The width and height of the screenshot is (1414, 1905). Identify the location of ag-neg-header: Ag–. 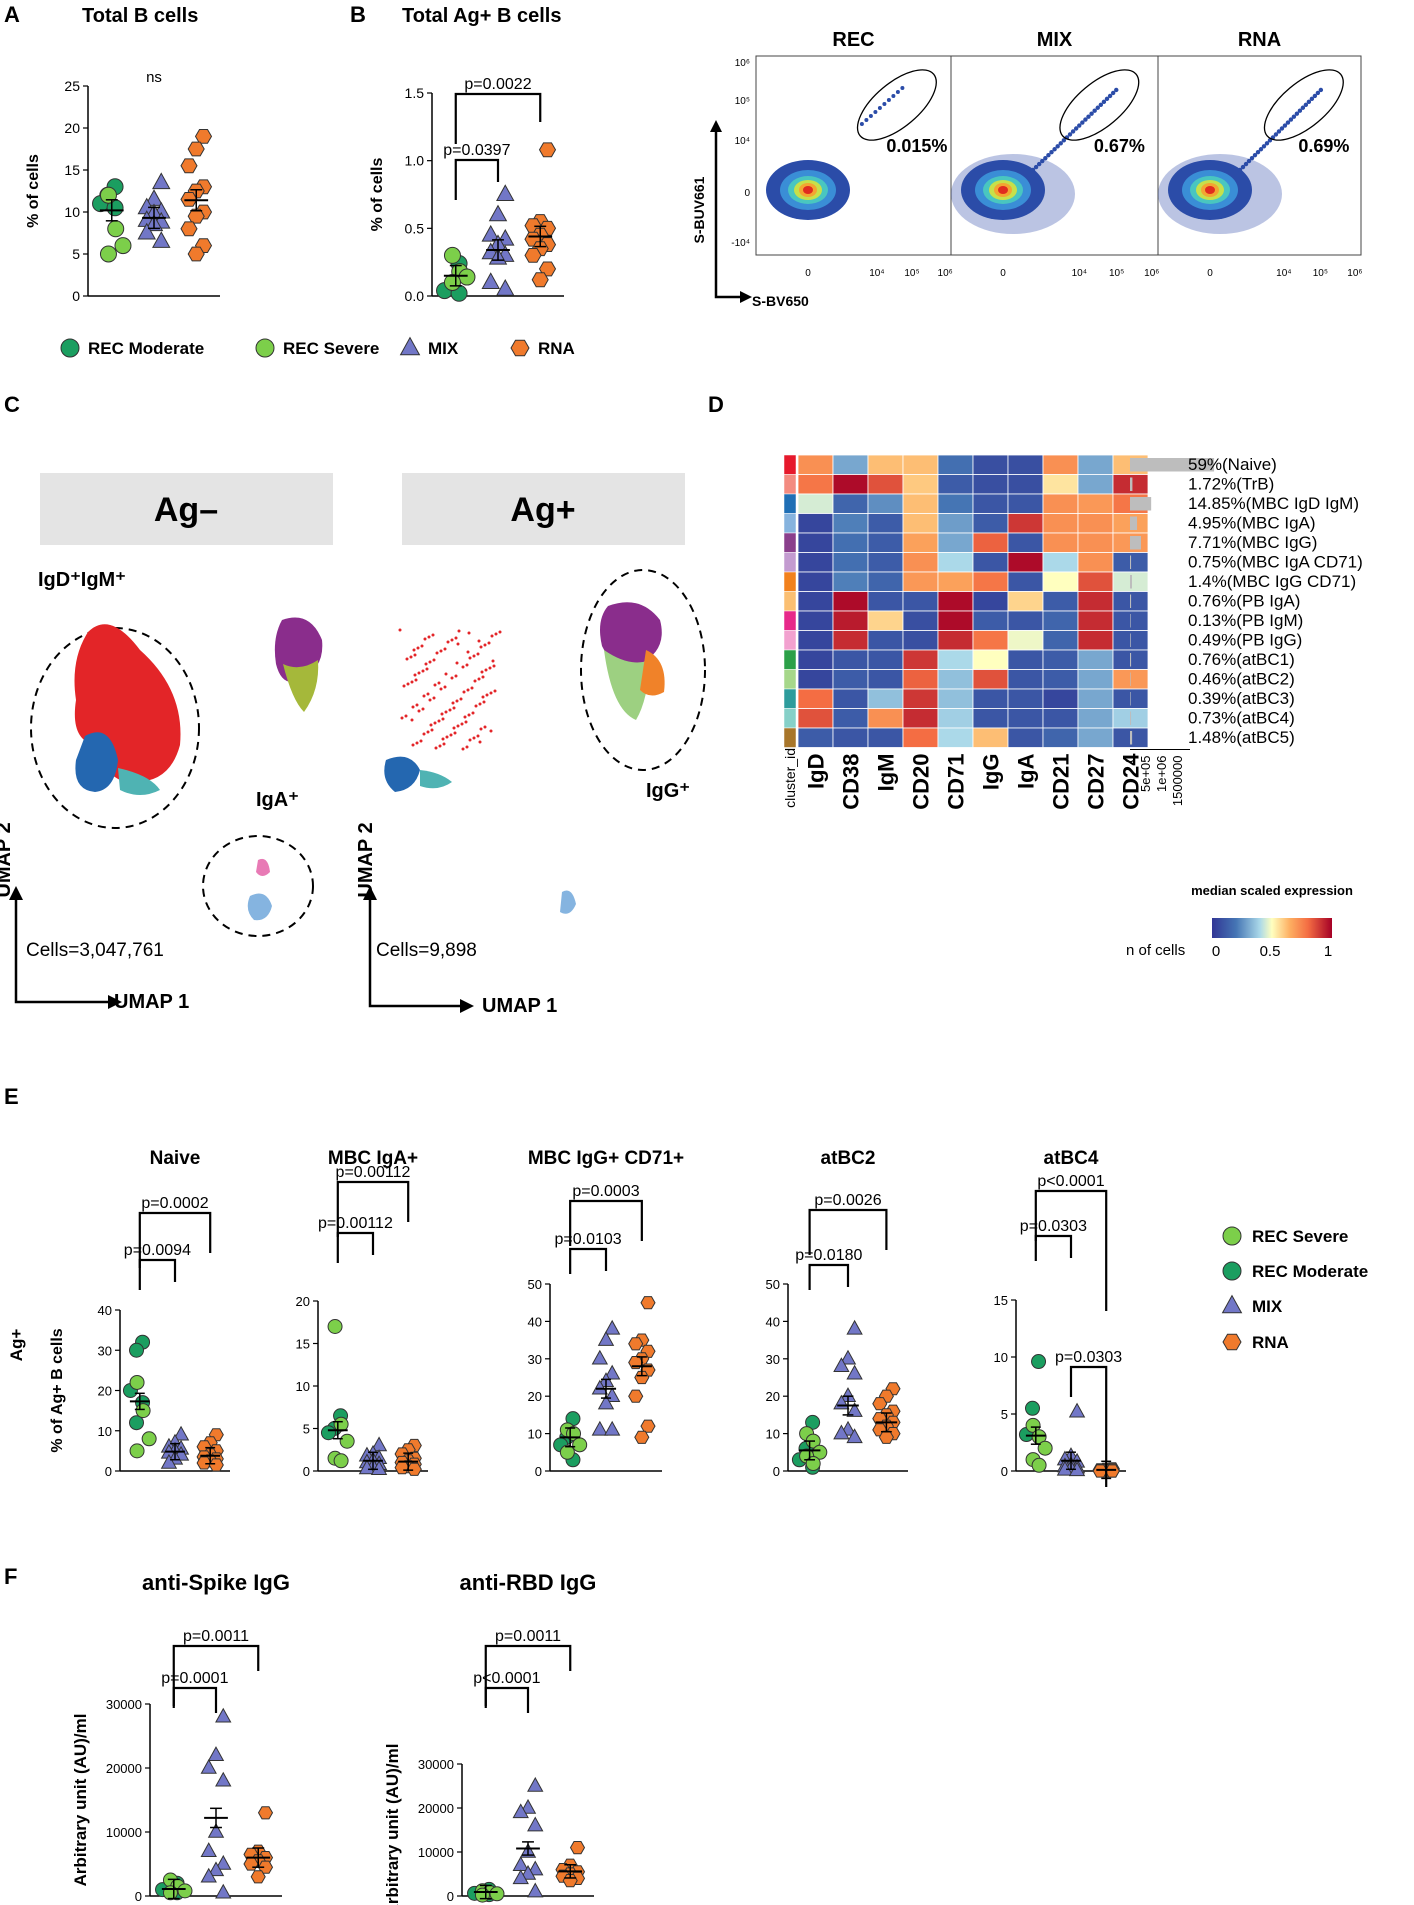
(186, 510).